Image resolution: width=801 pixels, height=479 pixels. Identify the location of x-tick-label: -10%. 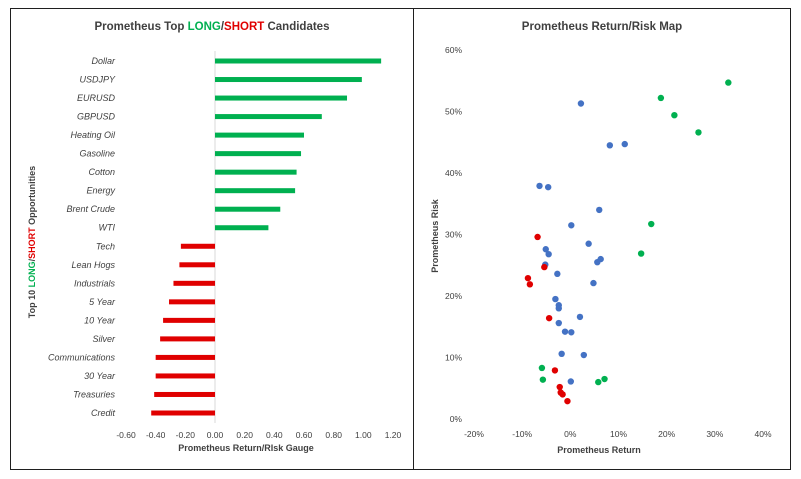
(522, 434).